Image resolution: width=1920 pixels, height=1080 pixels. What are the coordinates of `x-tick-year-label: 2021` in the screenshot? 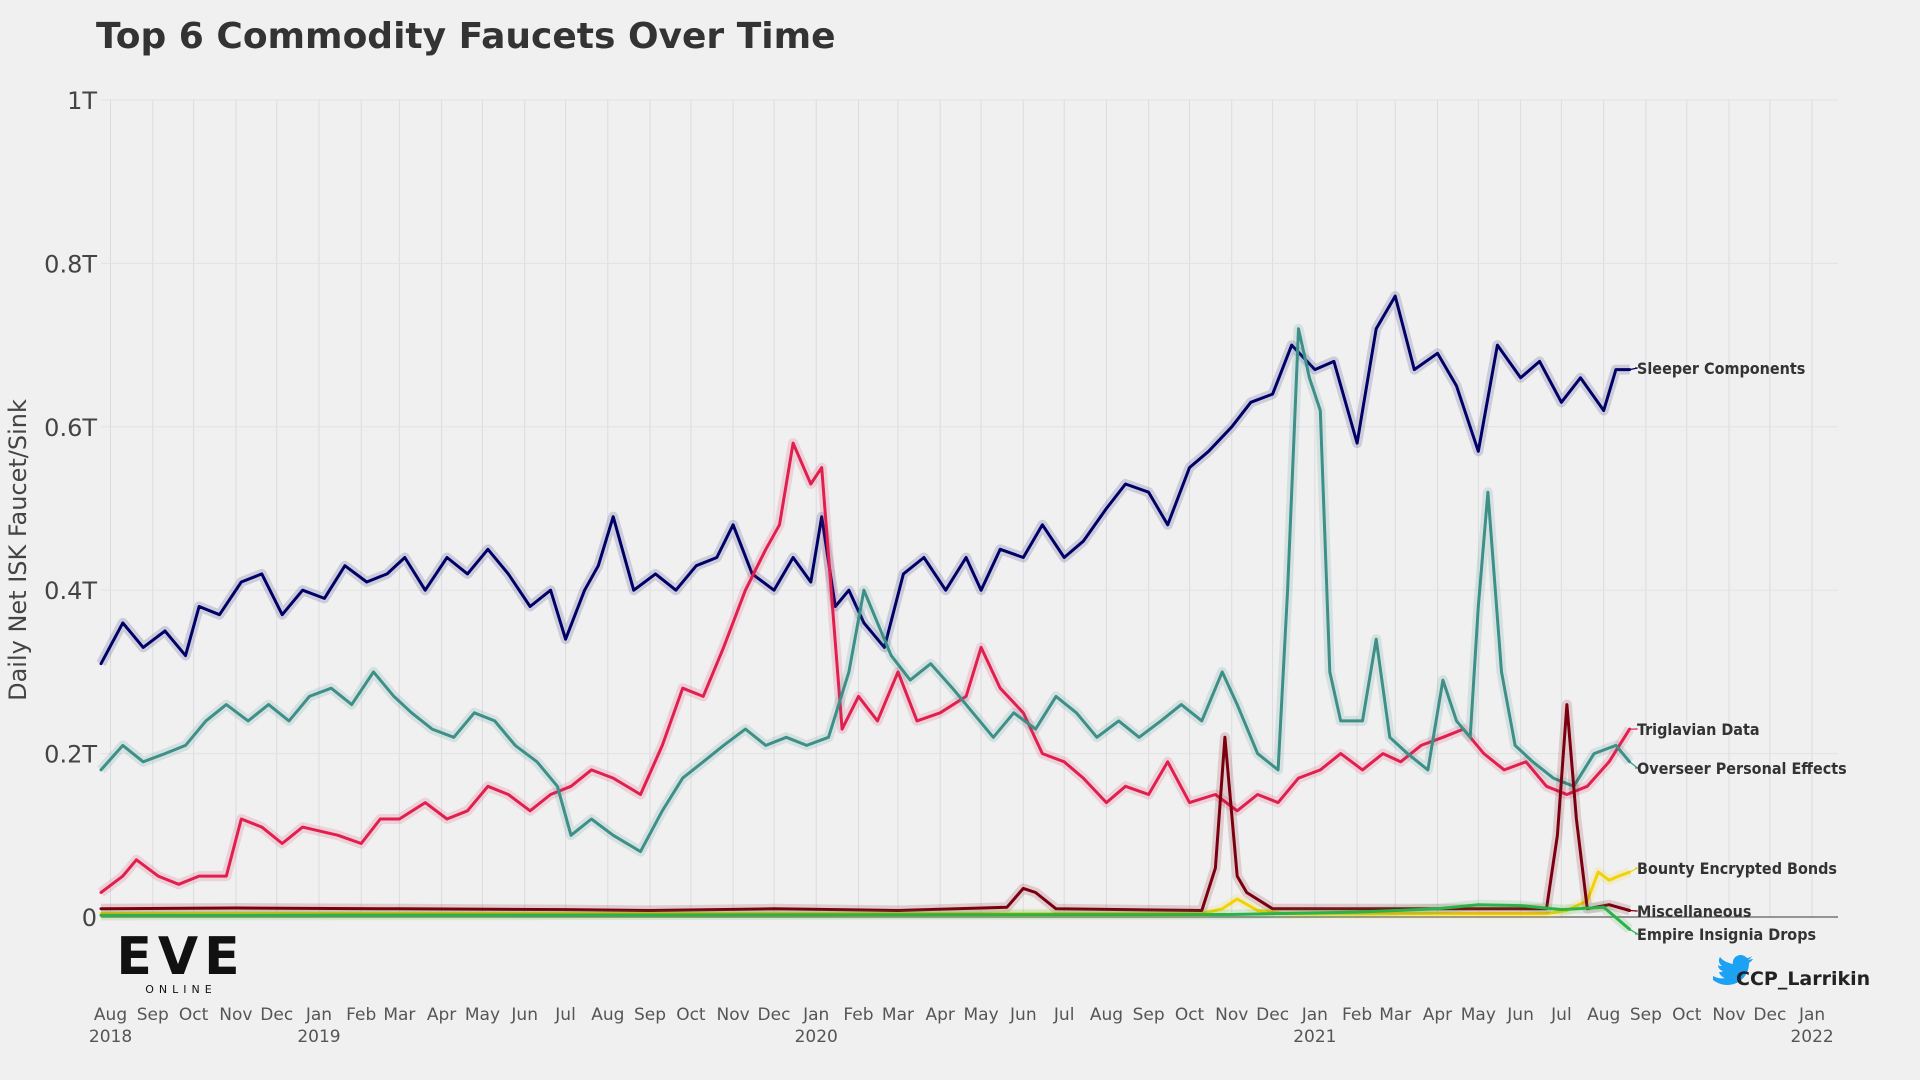 It's located at (1314, 1037).